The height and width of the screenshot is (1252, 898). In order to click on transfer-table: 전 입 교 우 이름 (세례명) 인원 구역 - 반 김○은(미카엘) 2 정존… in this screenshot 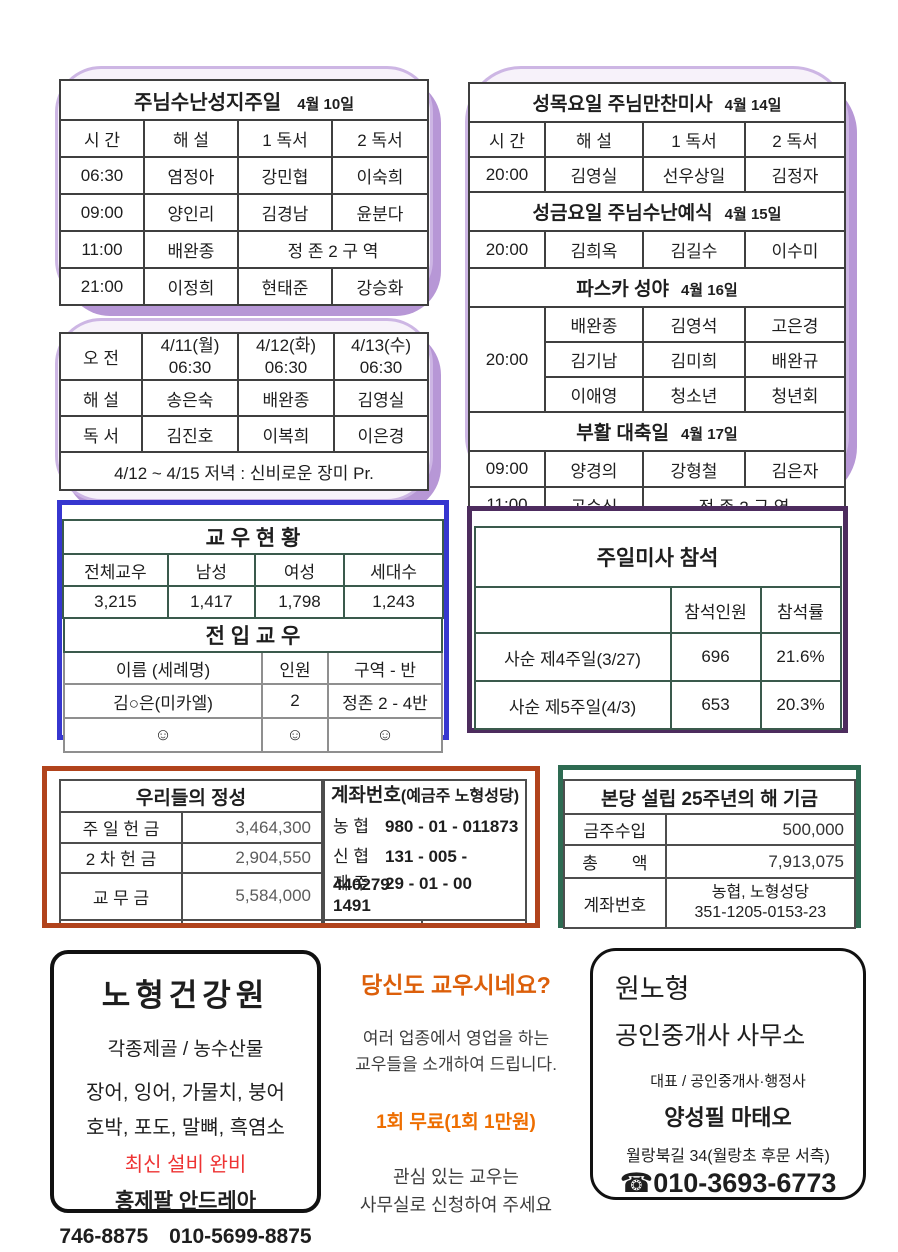, I will do `click(253, 685)`.